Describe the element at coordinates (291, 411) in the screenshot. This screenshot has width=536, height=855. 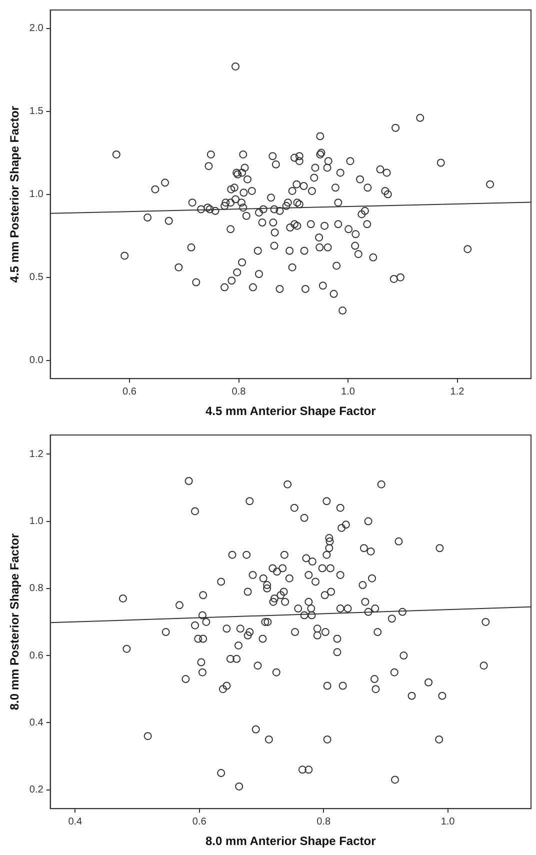
I see `x-axis-title: 4.5 mm Anterior Shape Factor` at that location.